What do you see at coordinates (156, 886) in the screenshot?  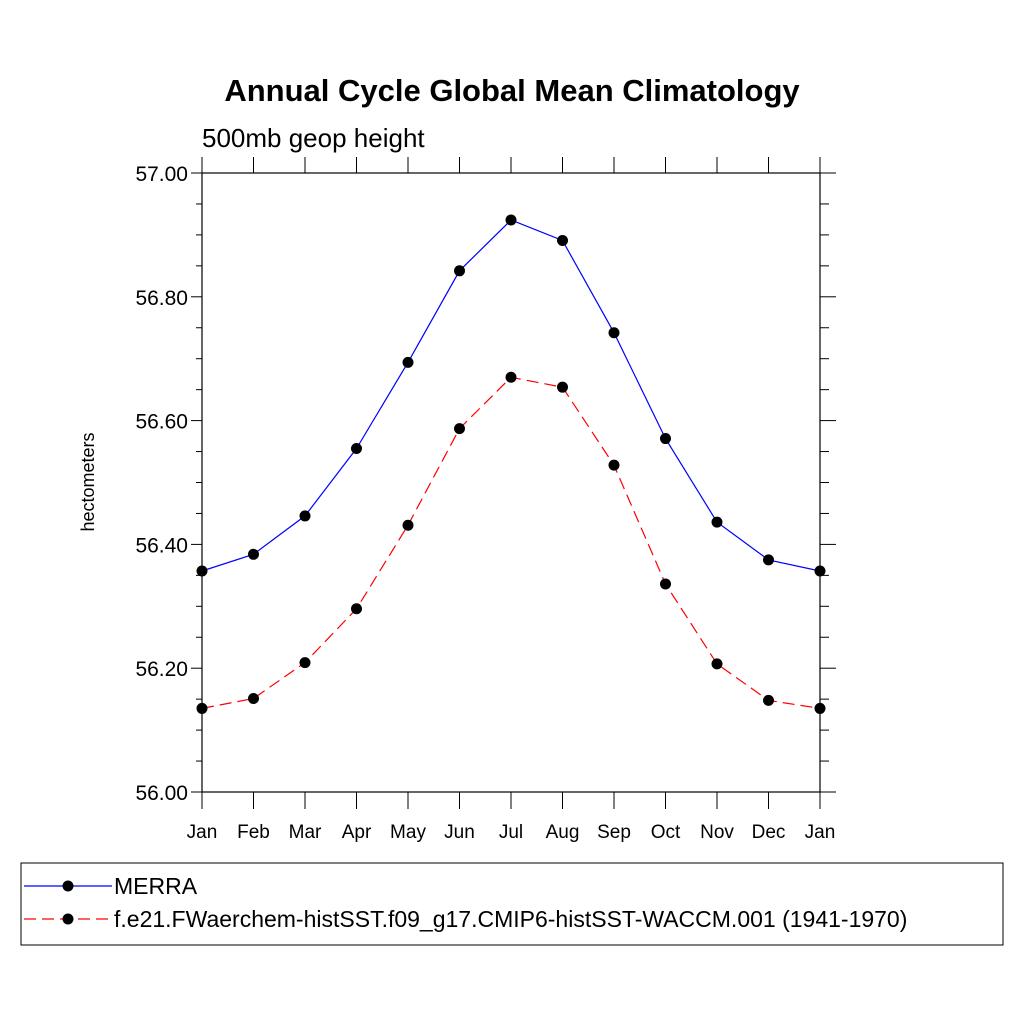 I see `legend-label-0: MERRA` at bounding box center [156, 886].